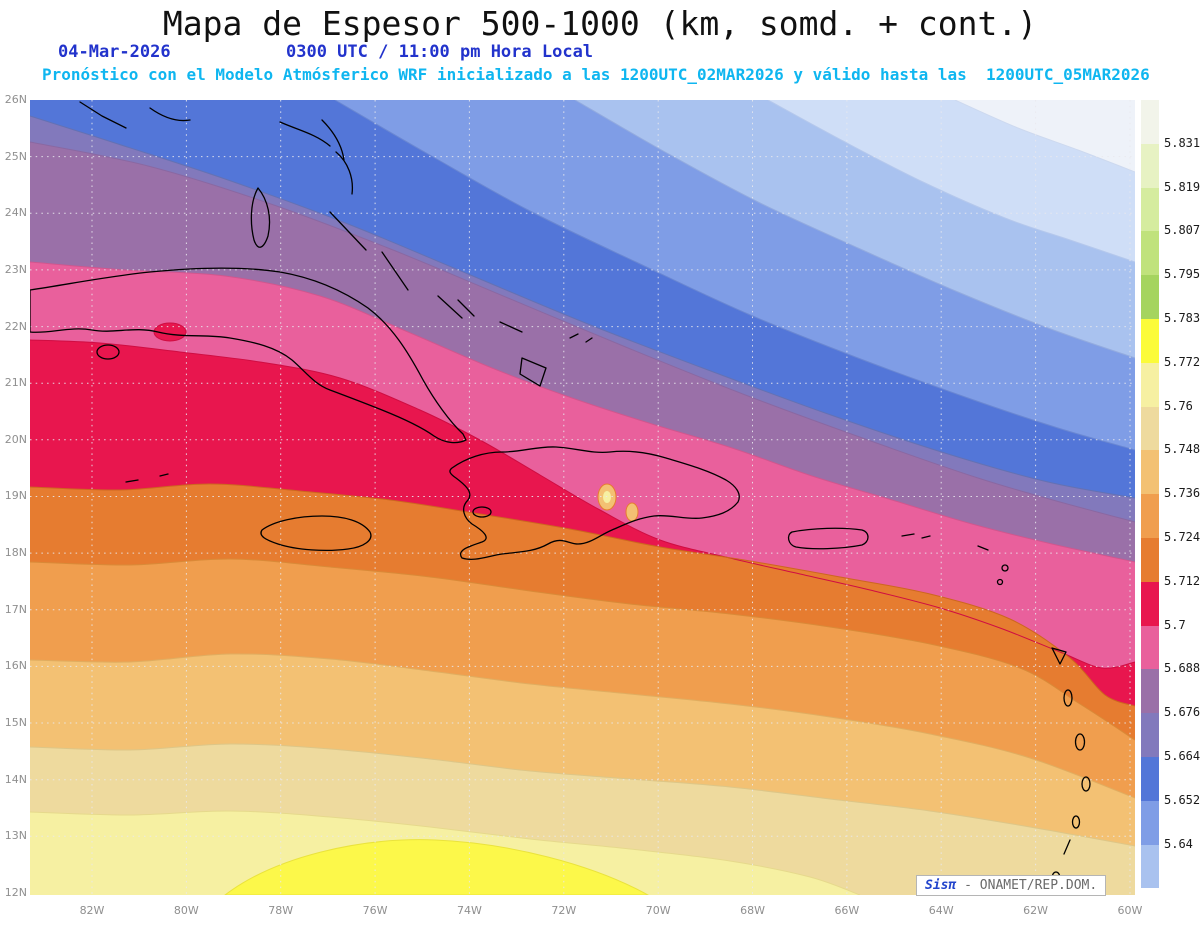 This screenshot has width=1200, height=927. Describe the element at coordinates (15, 892) in the screenshot. I see `lat-label-12N: 12N` at that location.